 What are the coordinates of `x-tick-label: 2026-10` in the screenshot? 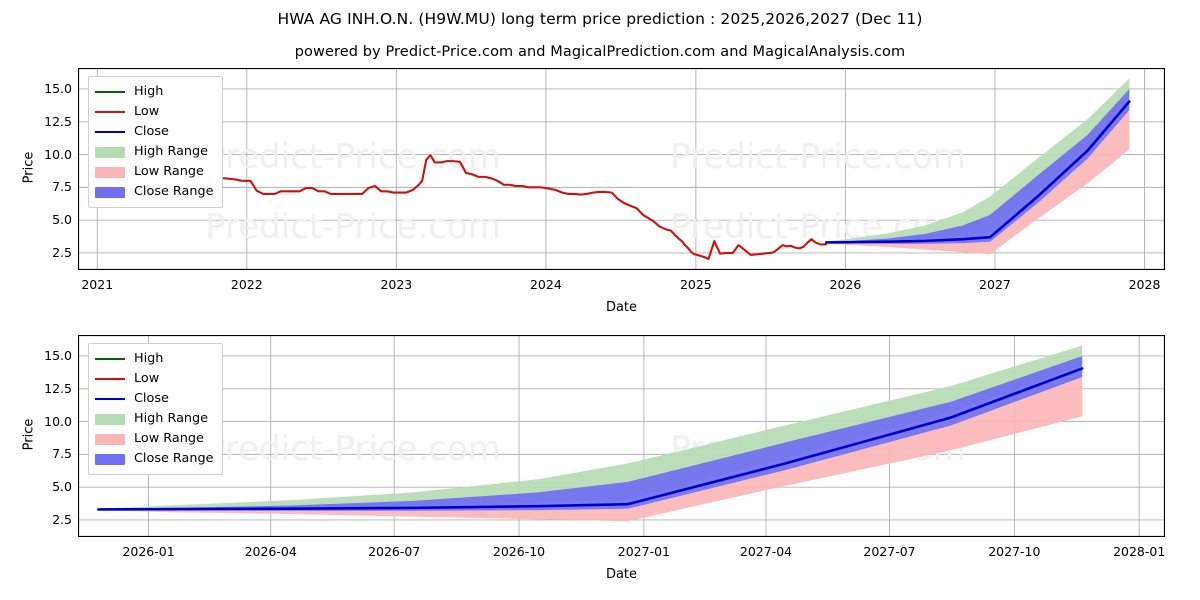 It's located at (519, 551).